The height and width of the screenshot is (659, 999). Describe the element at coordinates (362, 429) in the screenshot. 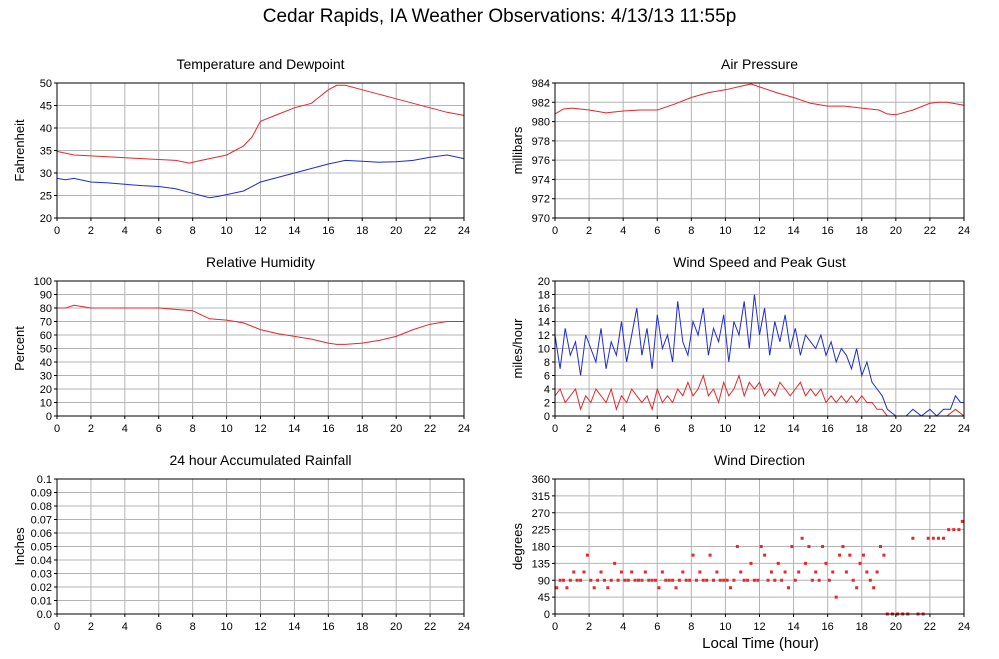

I see `humidity-x-tick-label: 18` at that location.